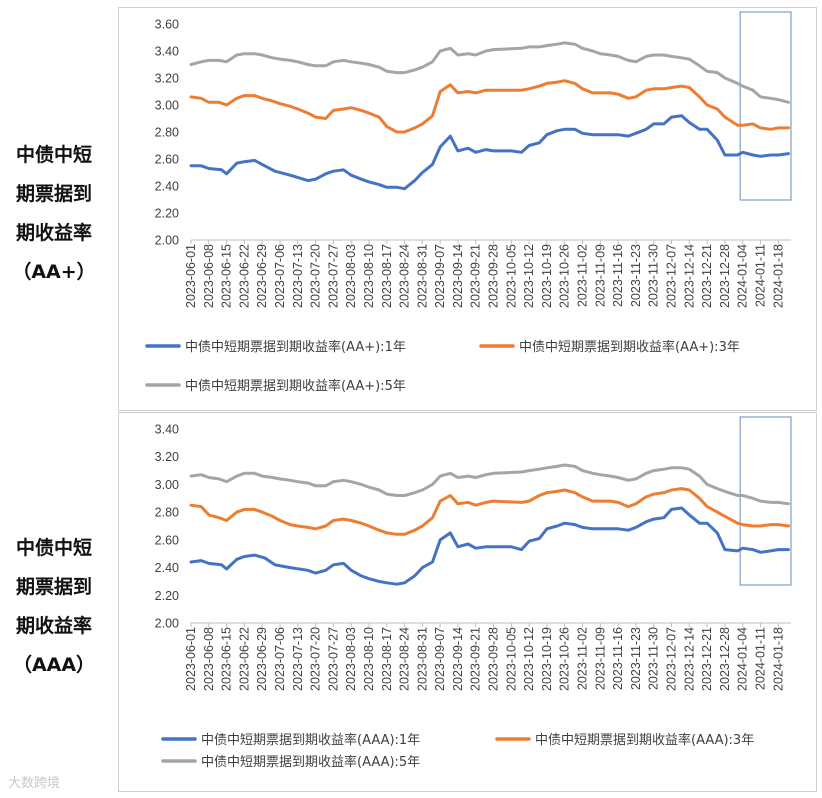  Describe the element at coordinates (644, 740) in the screenshot. I see `legend-label-y3: 中债中短期票据到期收益率(AAA):3年` at that location.